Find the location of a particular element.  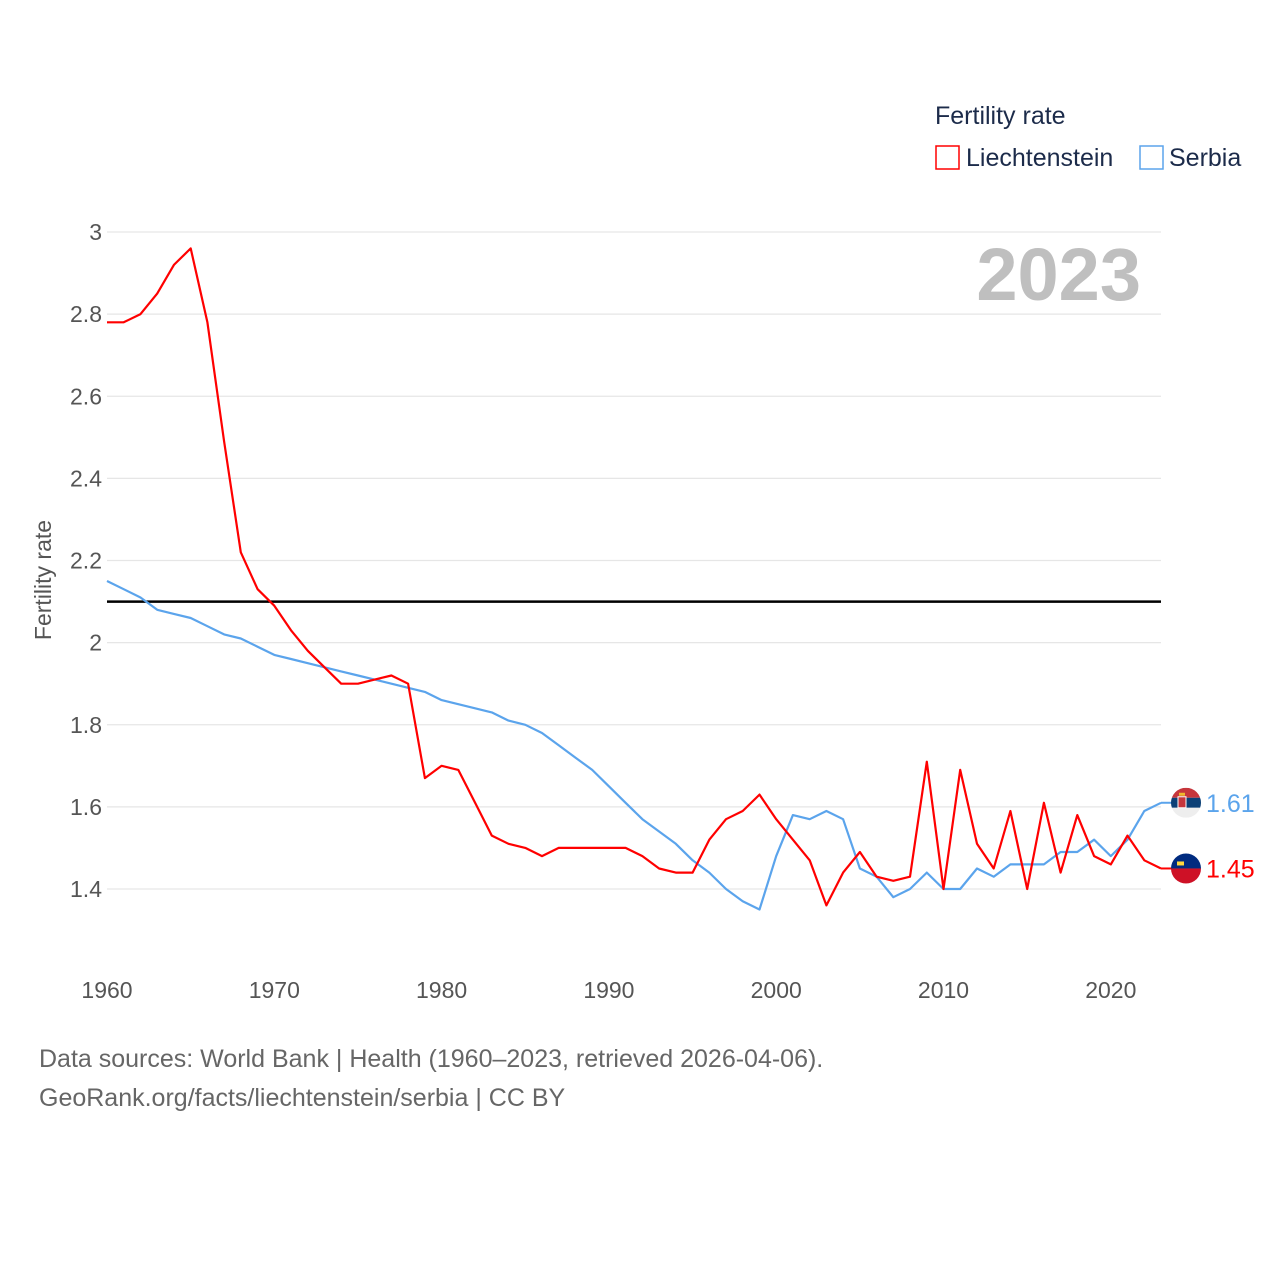

legend-item-serbia: Serbia is located at coordinates (1190, 158).